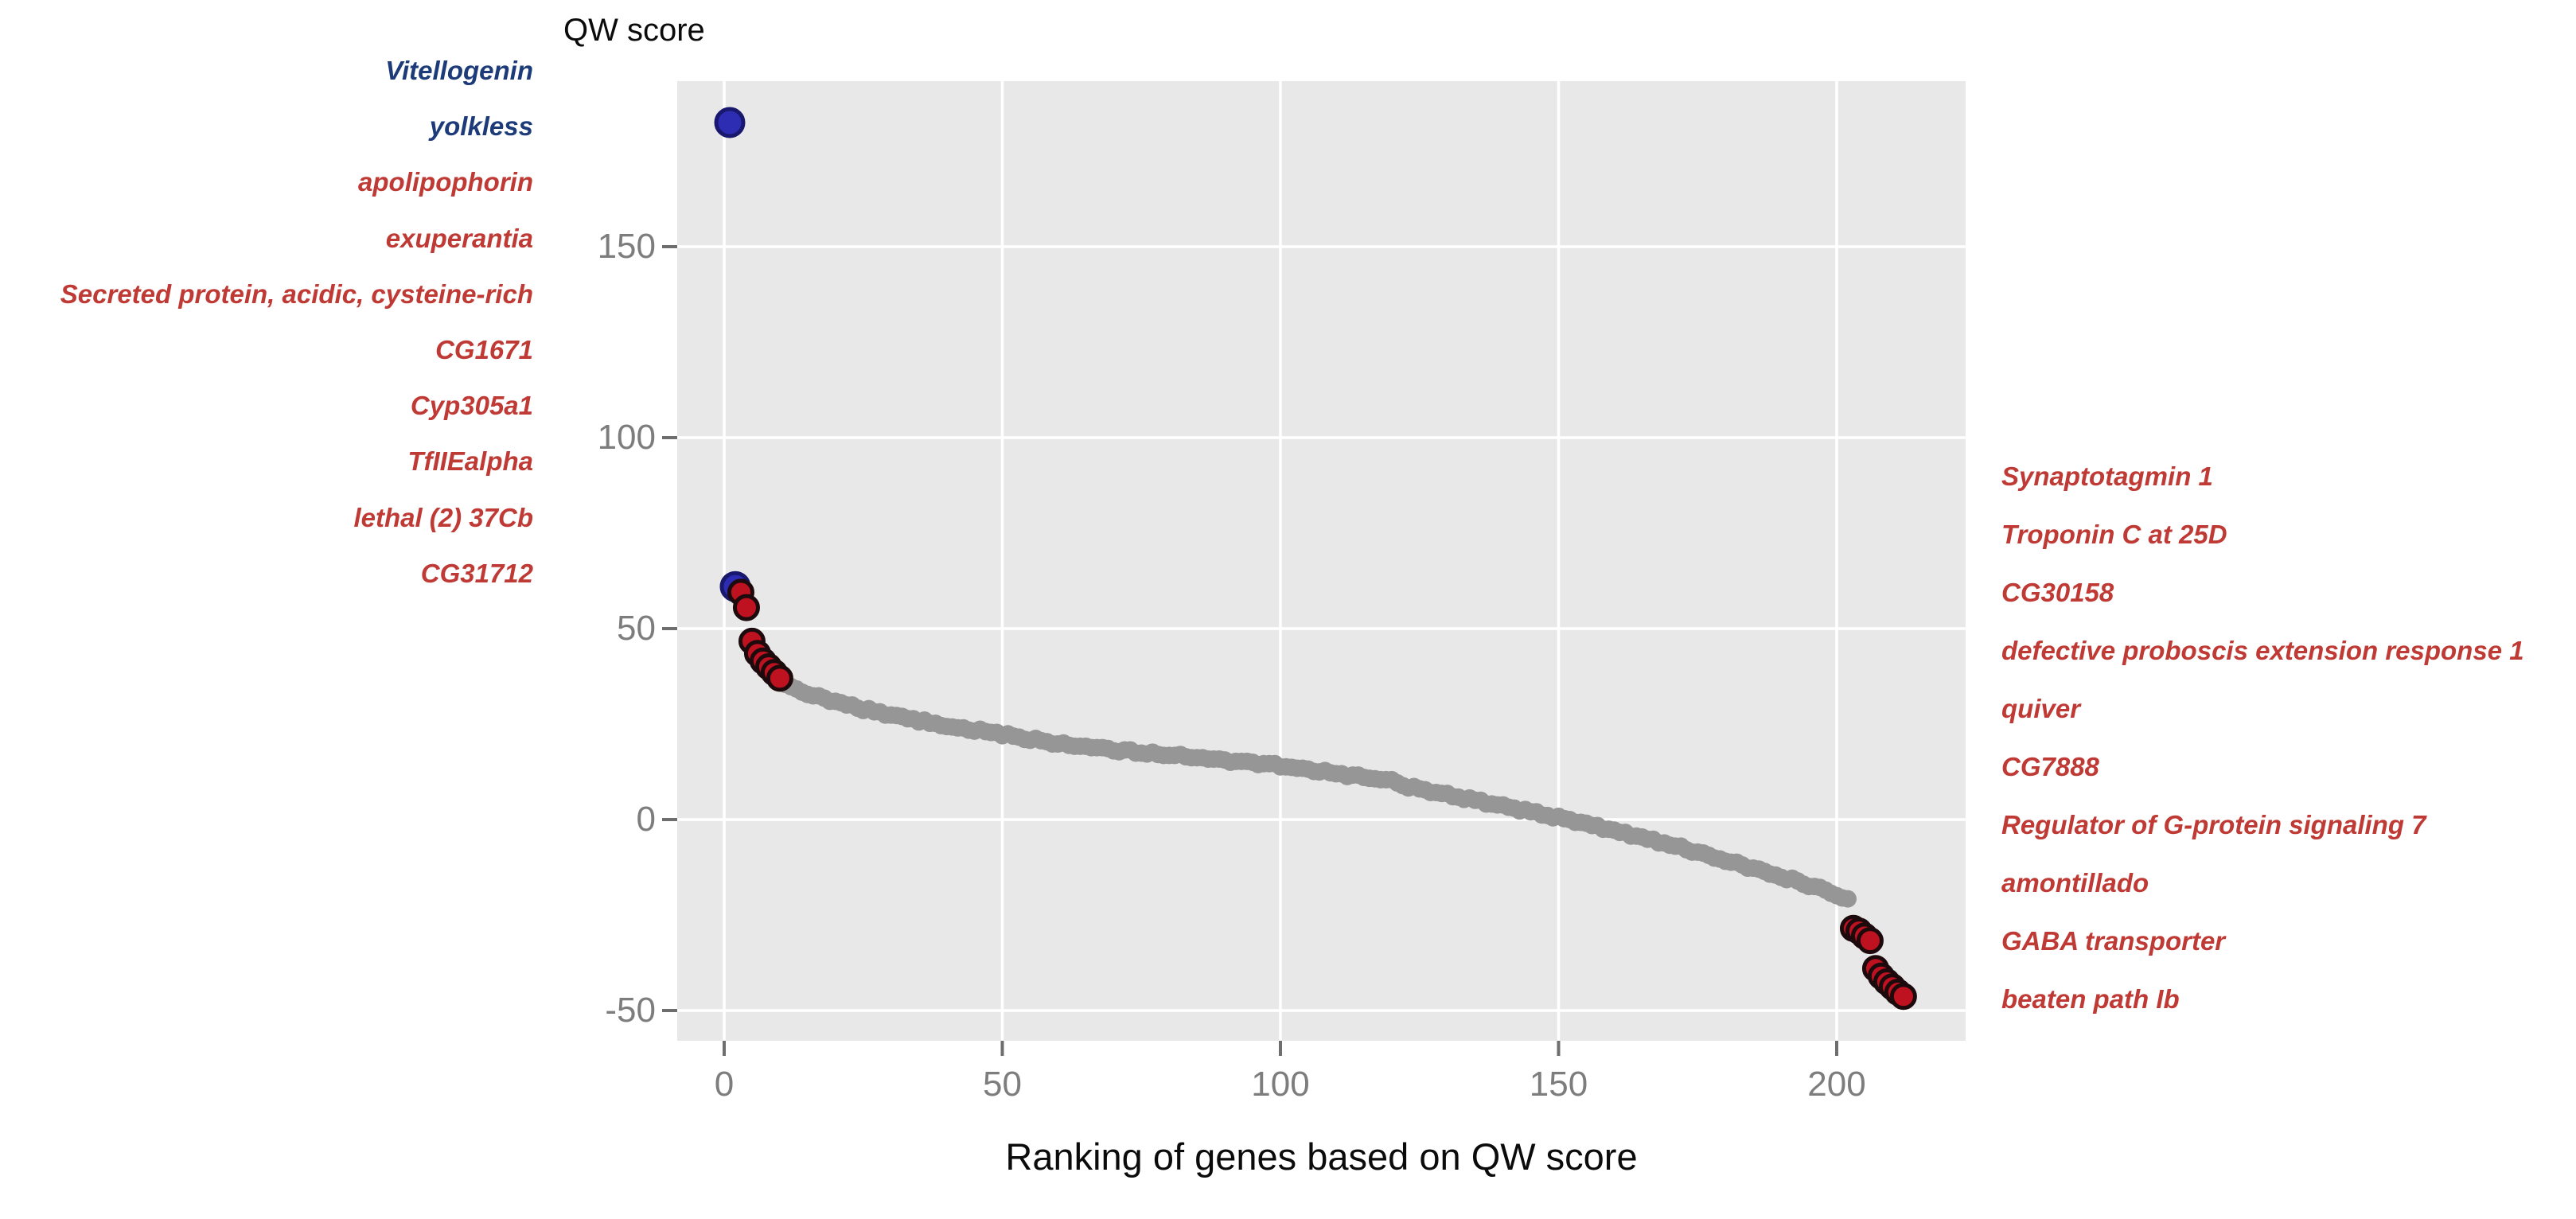  Describe the element at coordinates (470, 461) in the screenshot. I see `left-gene-label: TfIIEalpha` at that location.